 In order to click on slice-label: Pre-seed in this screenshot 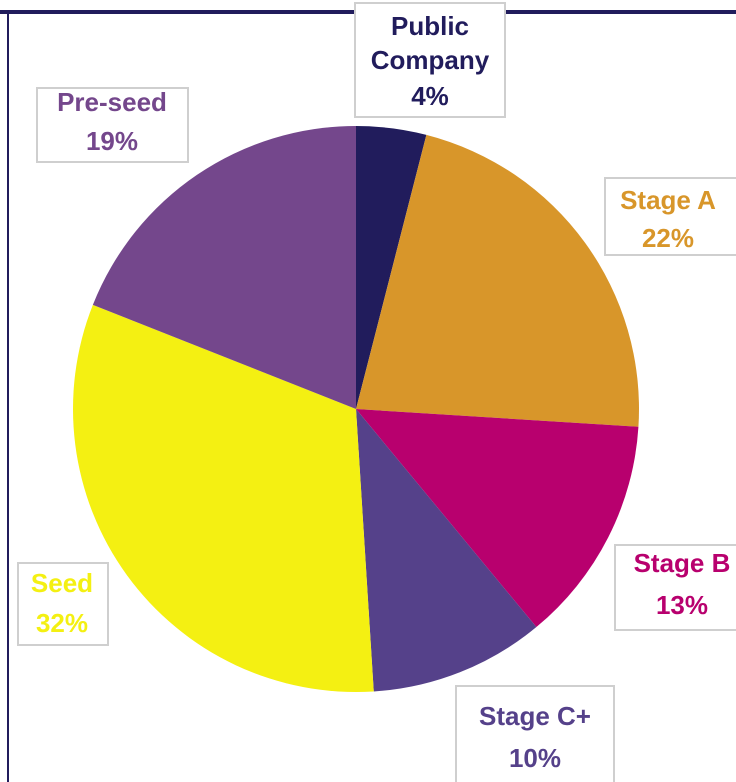, I will do `click(112, 102)`.